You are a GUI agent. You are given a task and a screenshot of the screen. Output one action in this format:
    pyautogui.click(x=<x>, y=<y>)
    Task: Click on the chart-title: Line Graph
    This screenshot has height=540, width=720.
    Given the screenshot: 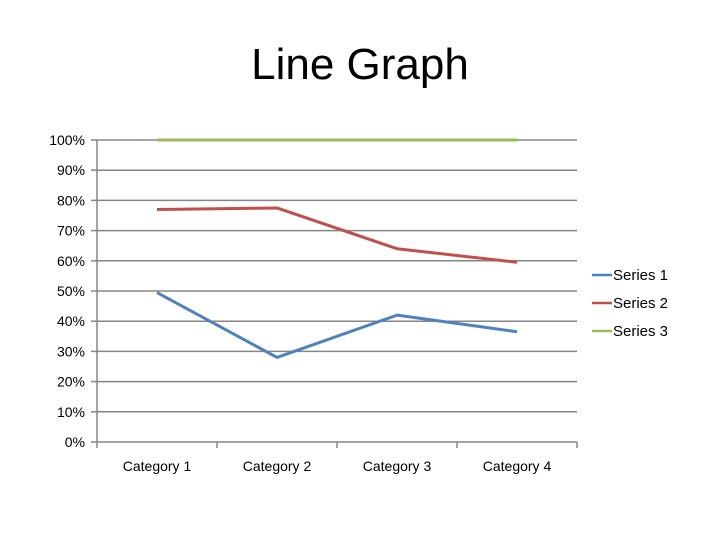 What is the action you would take?
    pyautogui.click(x=360, y=64)
    